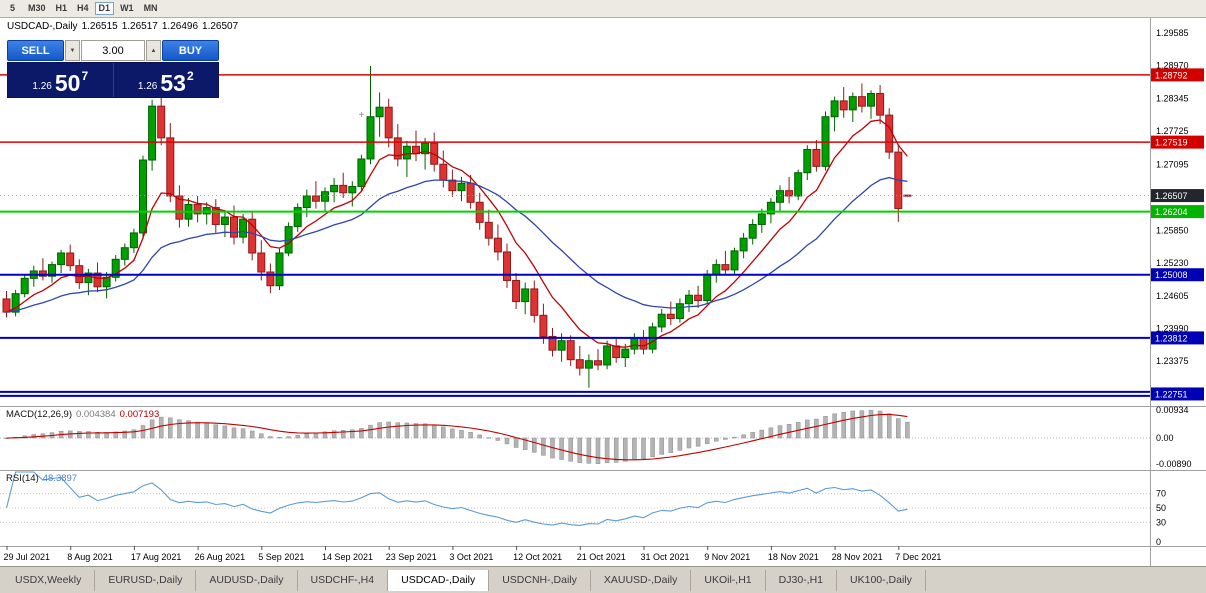 The width and height of the screenshot is (1206, 593). What do you see at coordinates (35, 50) in the screenshot?
I see `sell-button: SELL` at bounding box center [35, 50].